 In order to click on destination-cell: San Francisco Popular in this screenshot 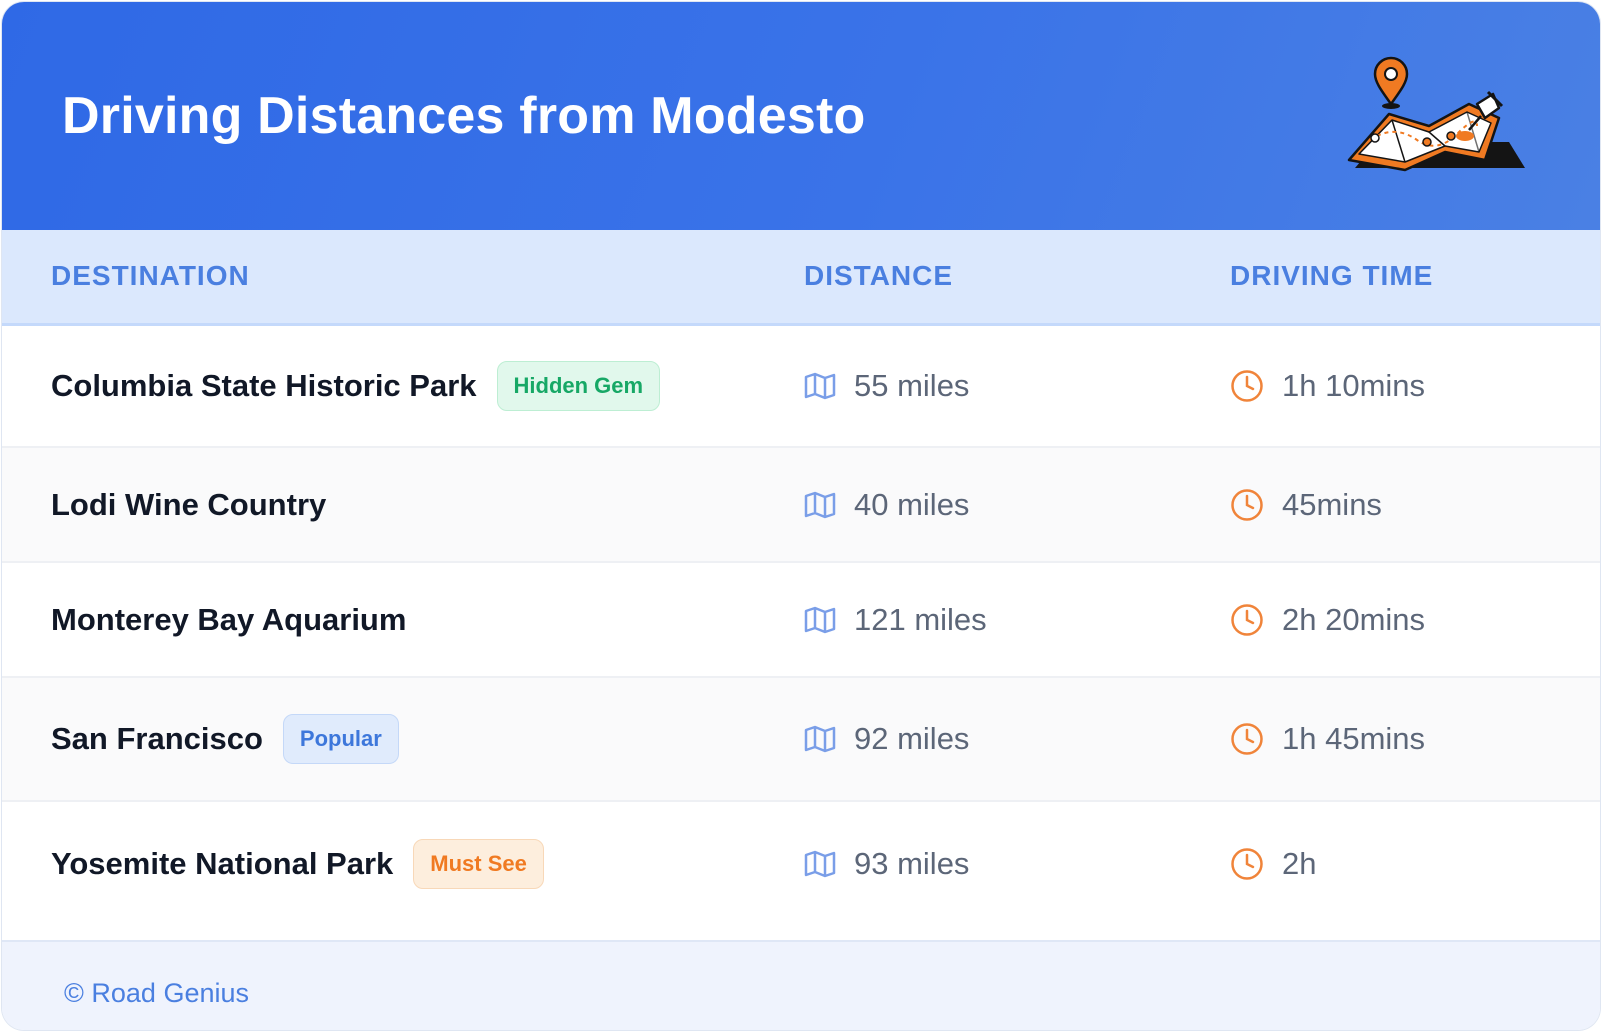, I will do `click(225, 739)`.